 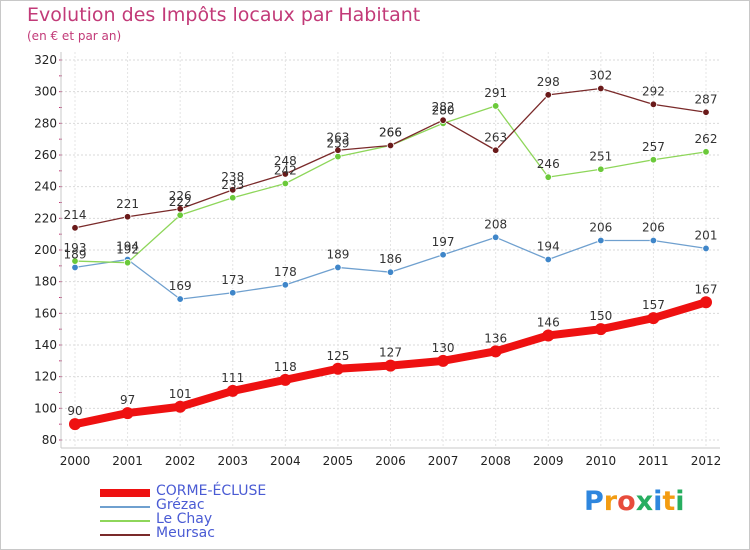 I want to click on x-tick-label: 2006, so click(x=390, y=461).